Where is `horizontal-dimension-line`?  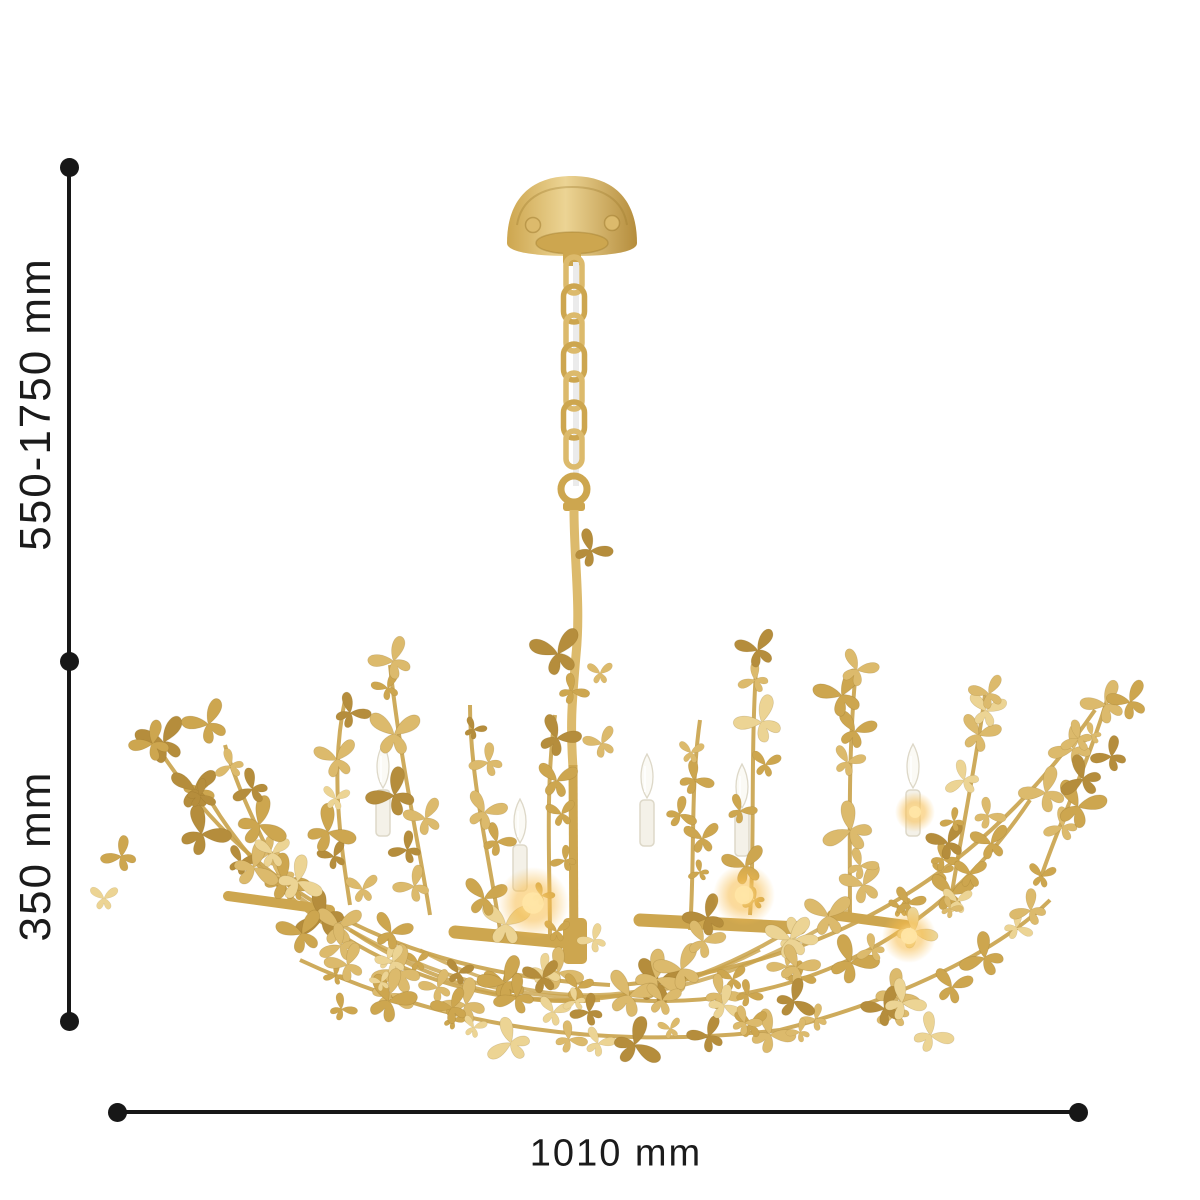
horizontal-dimension-line is located at coordinates (598, 1112).